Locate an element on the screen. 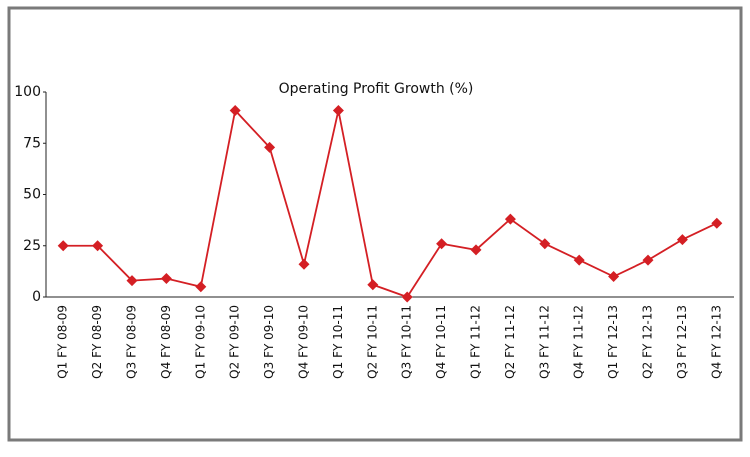 The image size is (750, 457). x-tick-label: Q3 FY 12-13 is located at coordinates (682, 342).